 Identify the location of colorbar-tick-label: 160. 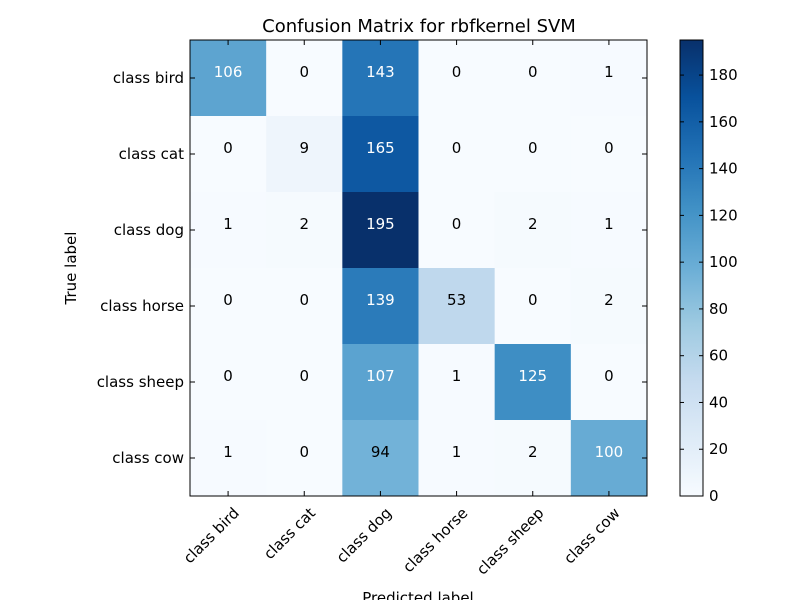
(723, 122).